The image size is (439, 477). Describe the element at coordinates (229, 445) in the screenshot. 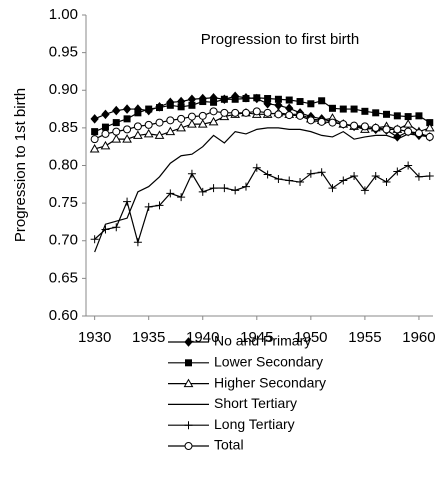

I see `legend-label: Total` at that location.